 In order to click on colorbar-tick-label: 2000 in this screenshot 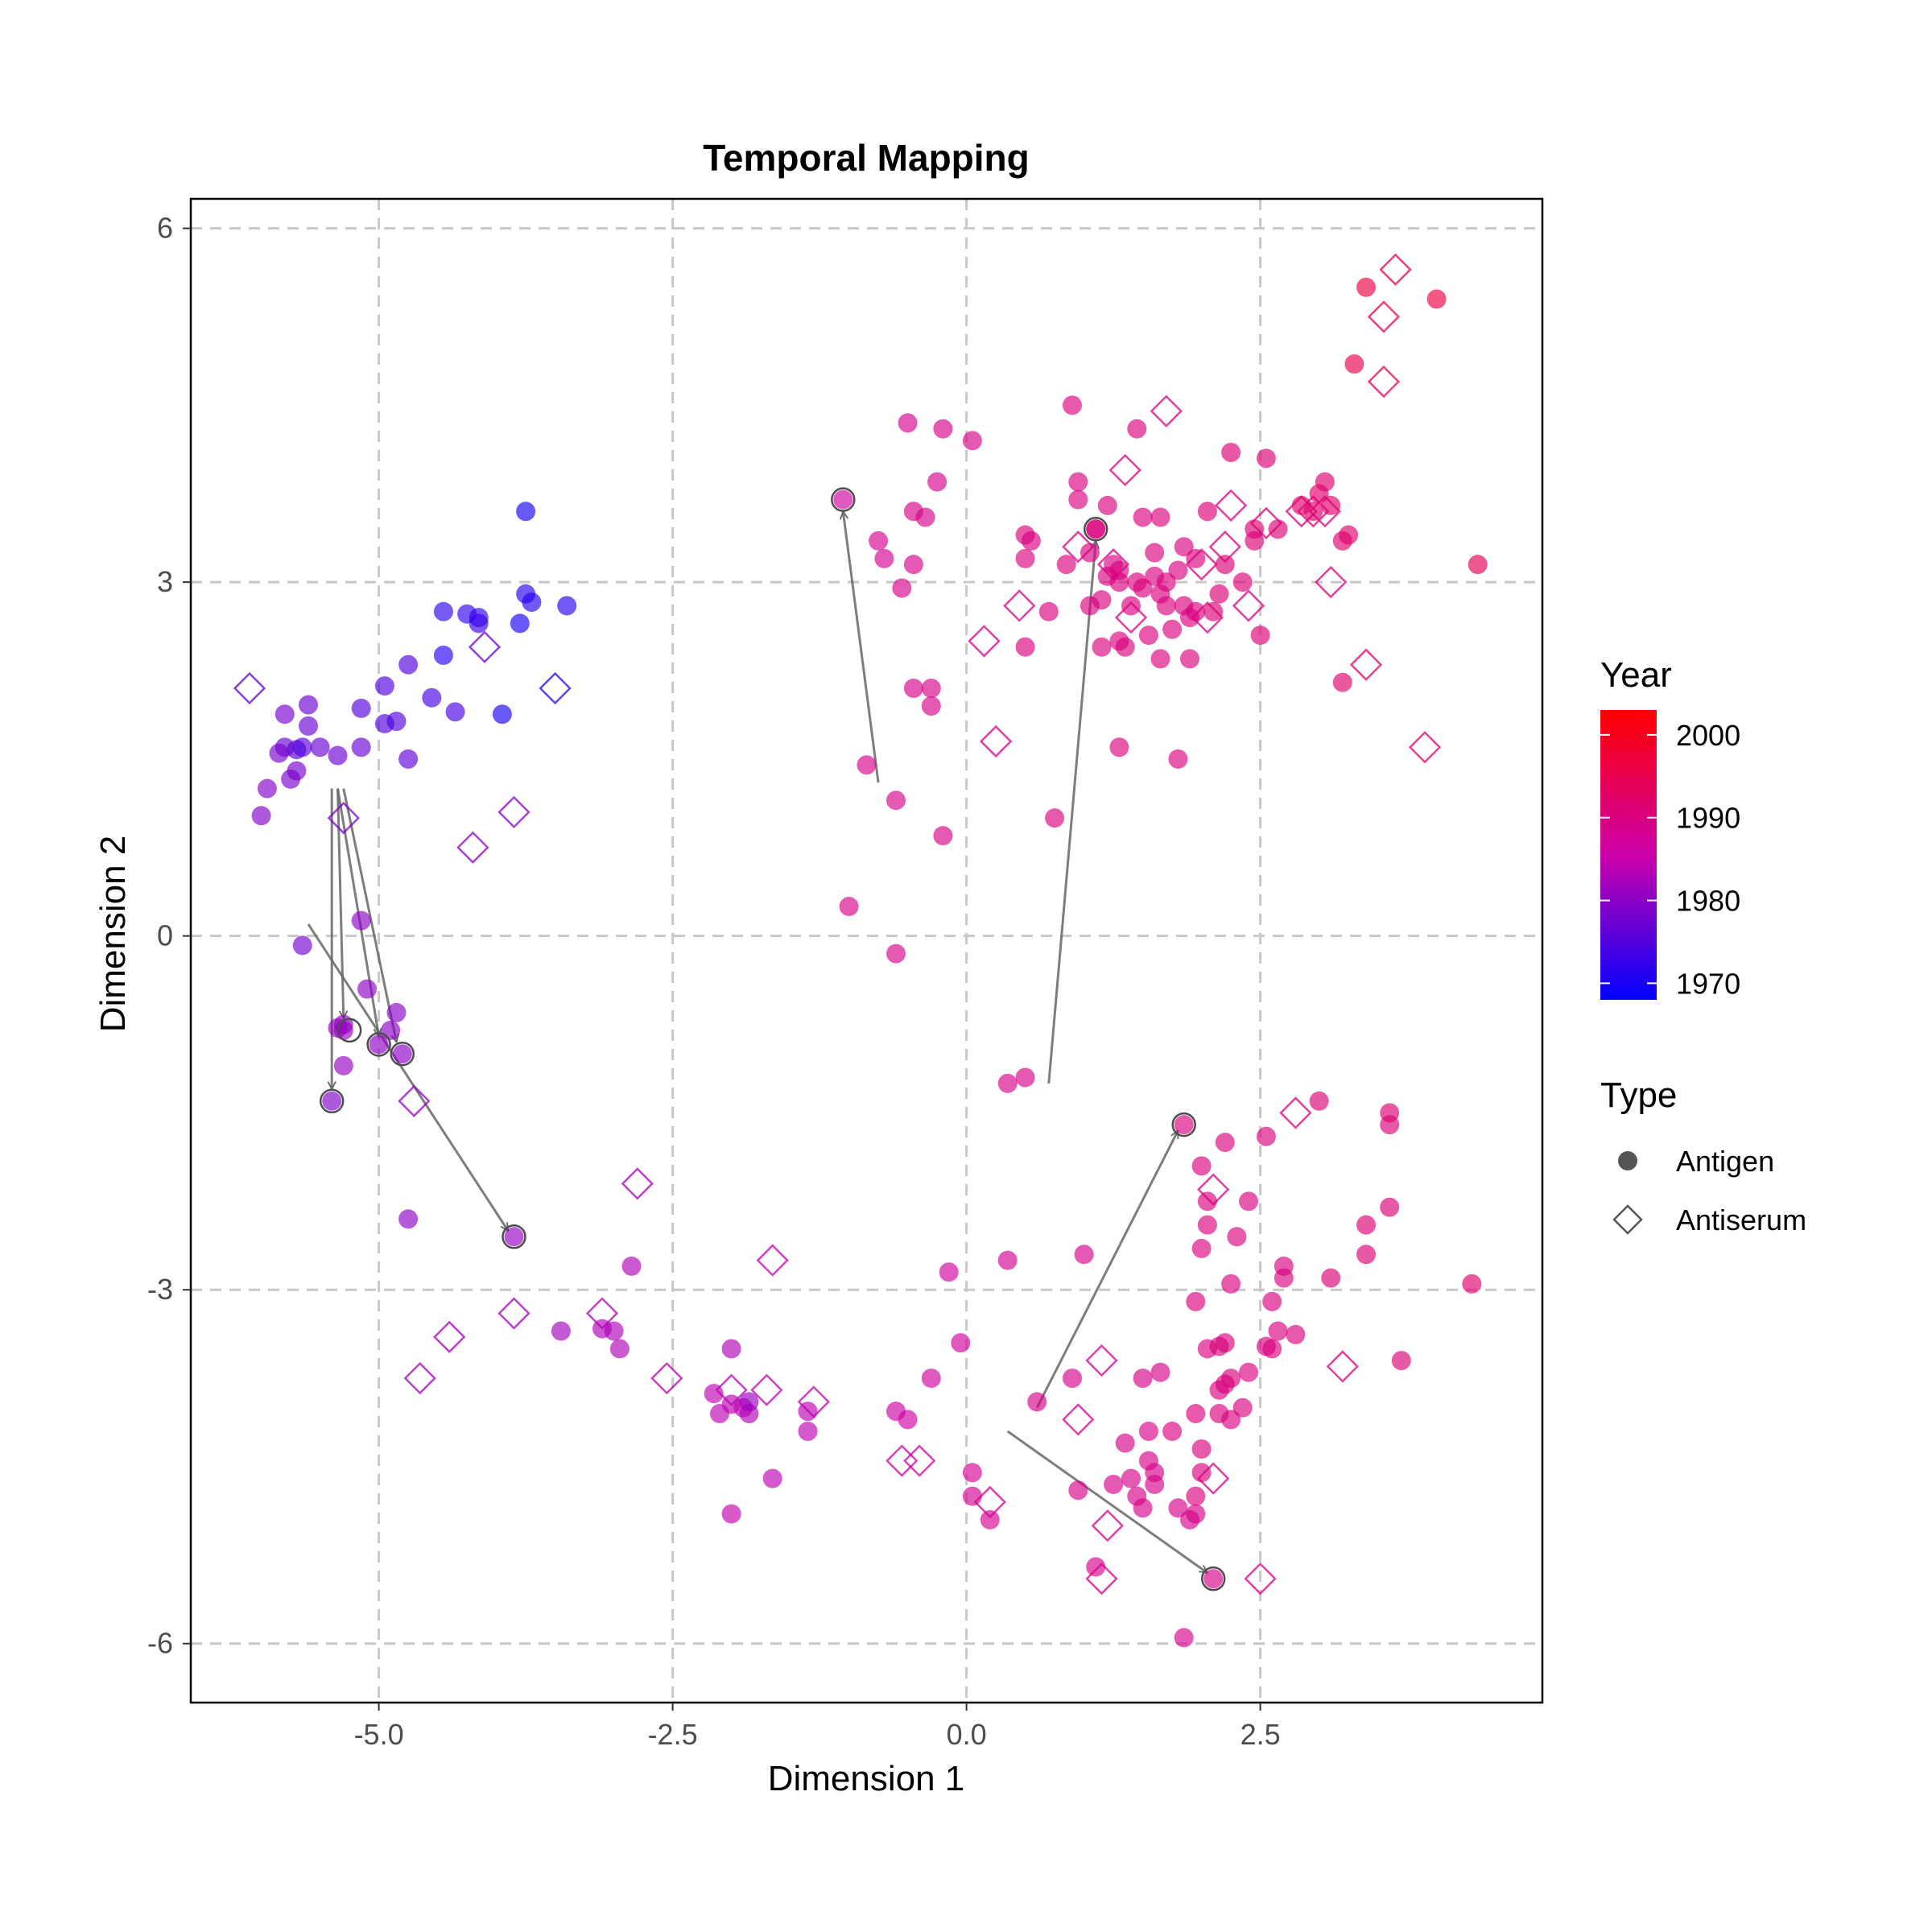, I will do `click(1708, 735)`.